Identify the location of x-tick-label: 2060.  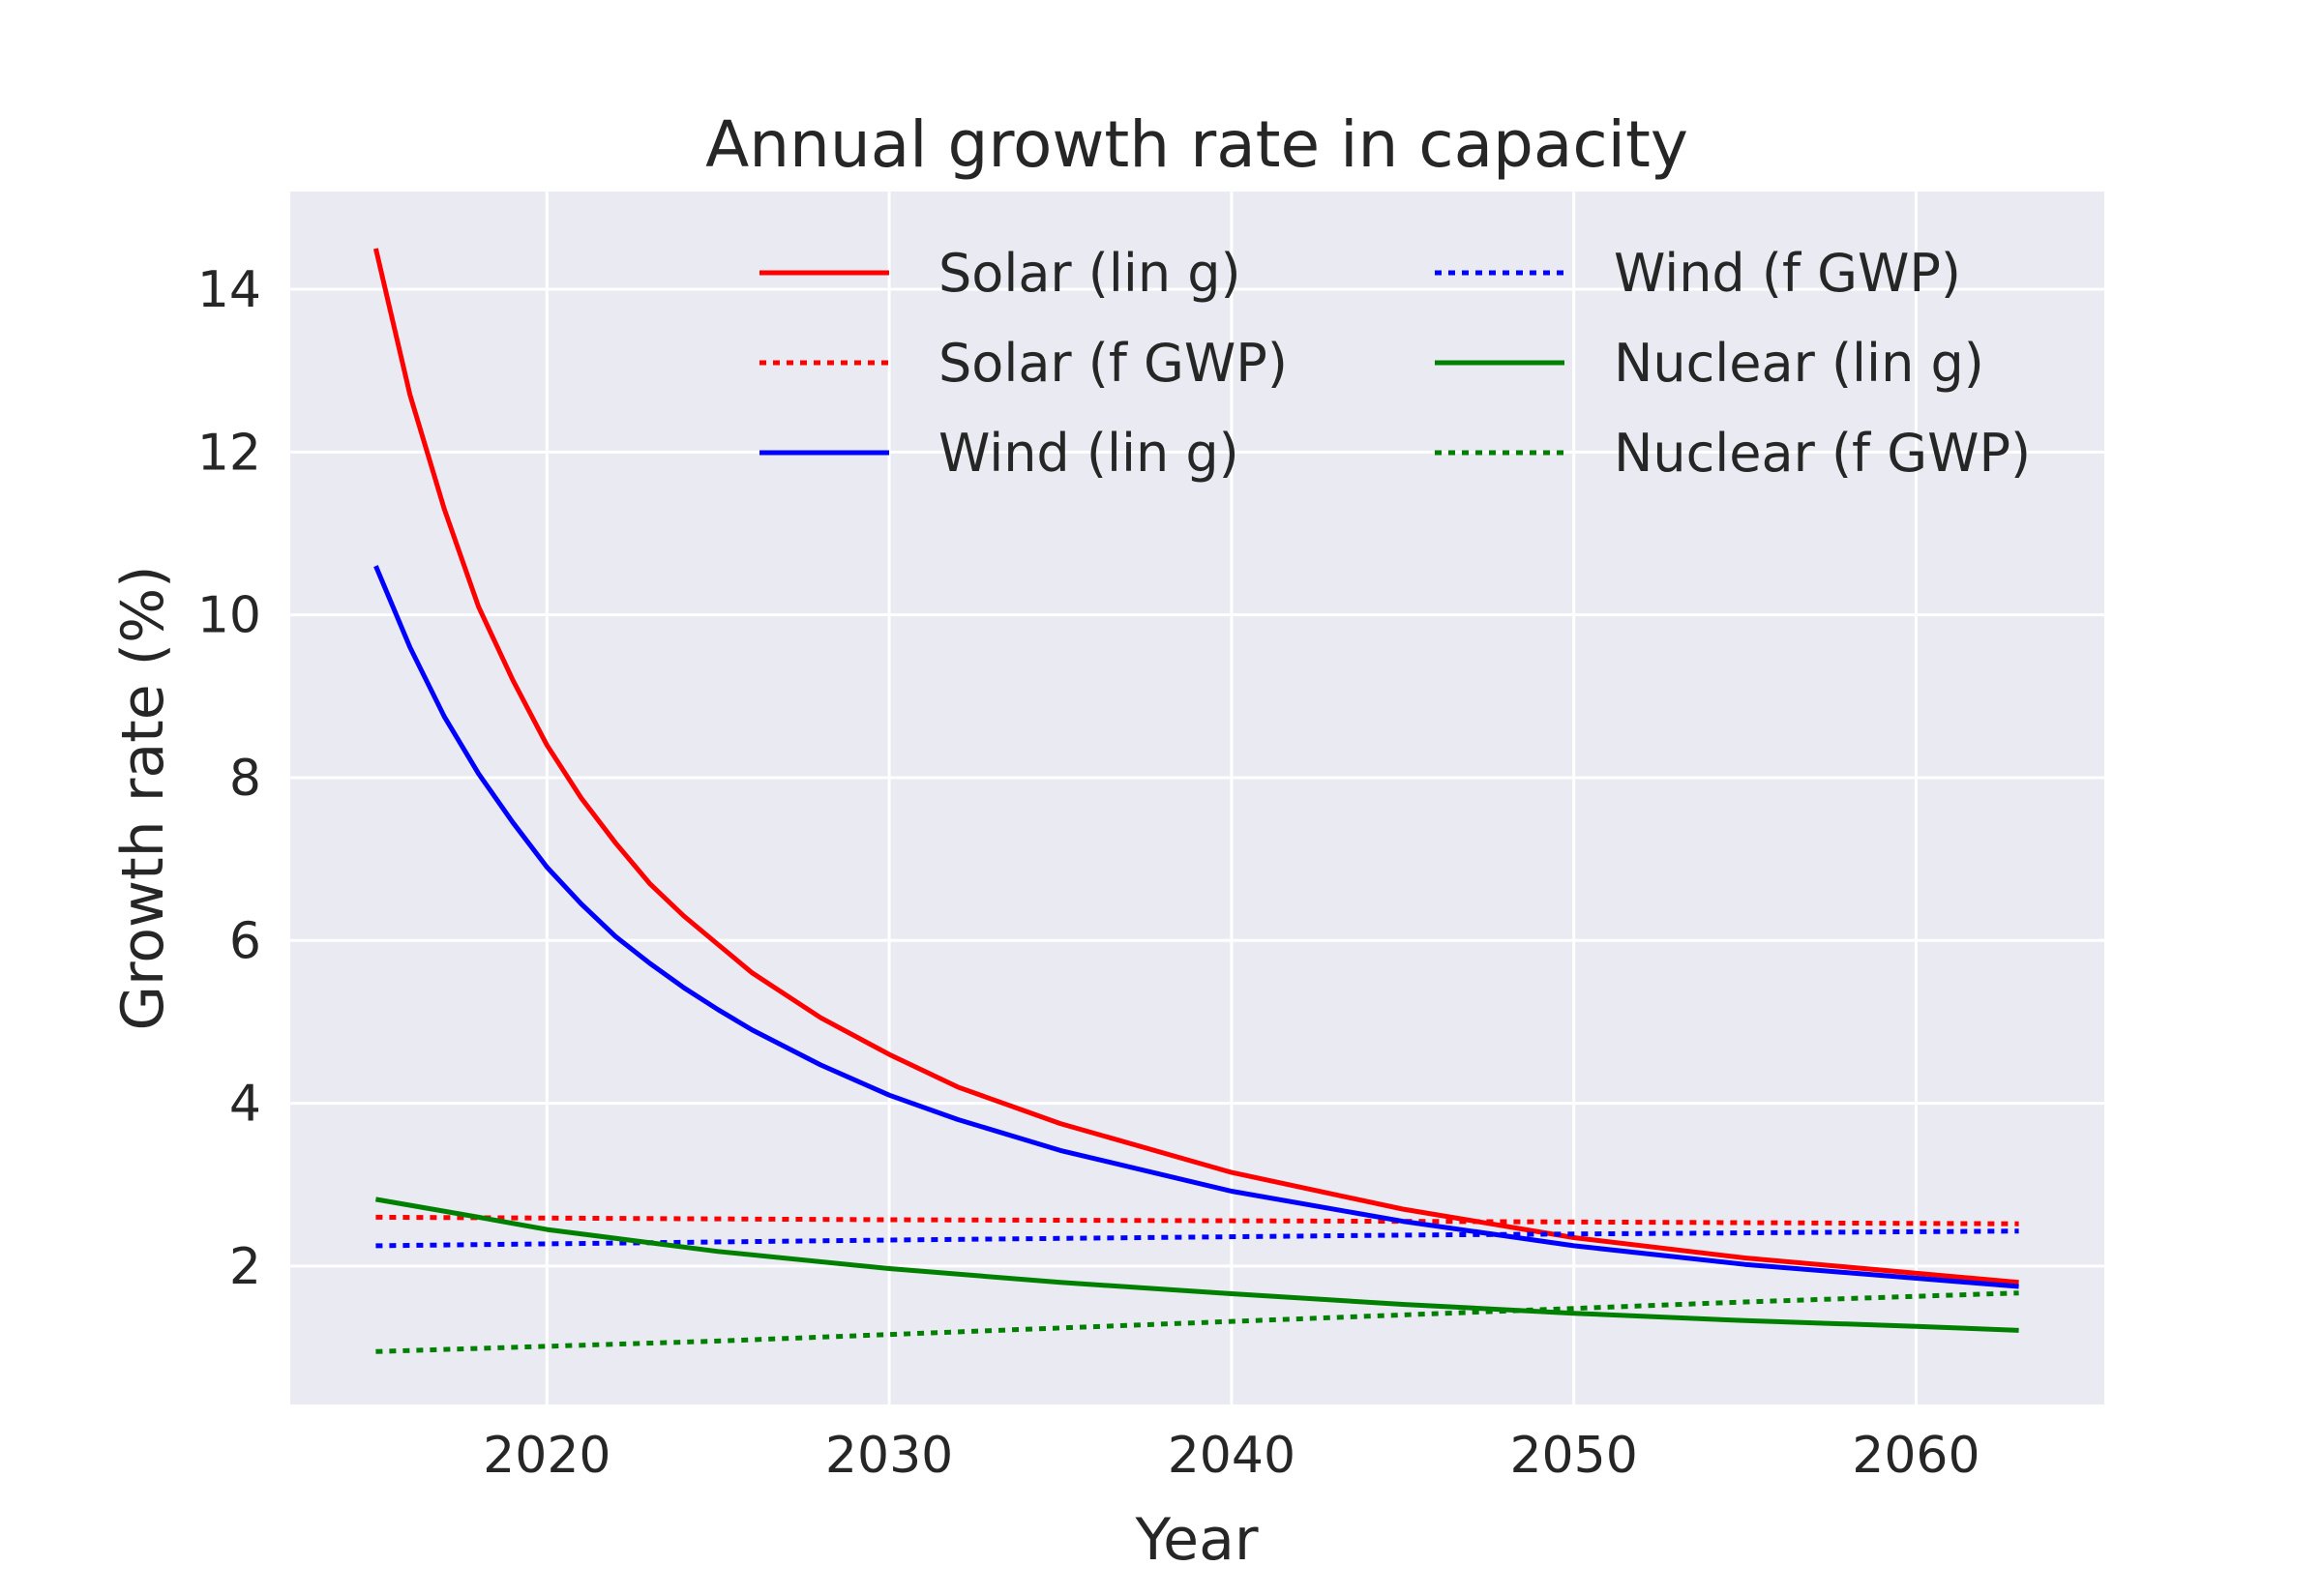
(1916, 1456).